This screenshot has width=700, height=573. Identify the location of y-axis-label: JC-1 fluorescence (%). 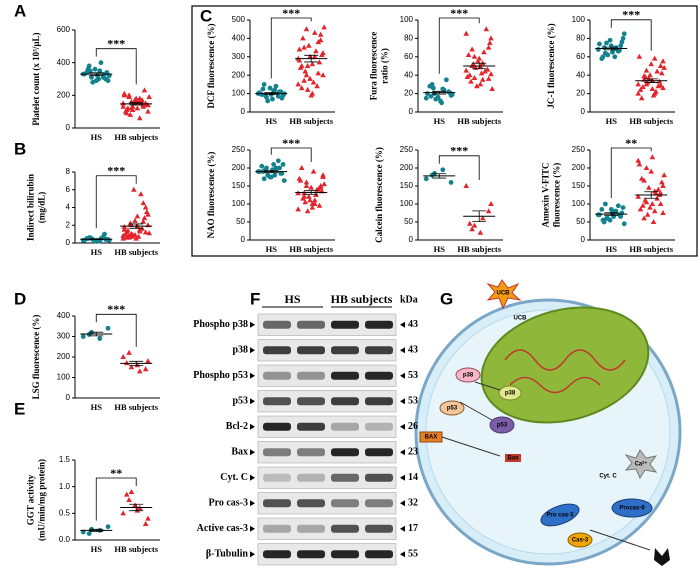
(551, 65).